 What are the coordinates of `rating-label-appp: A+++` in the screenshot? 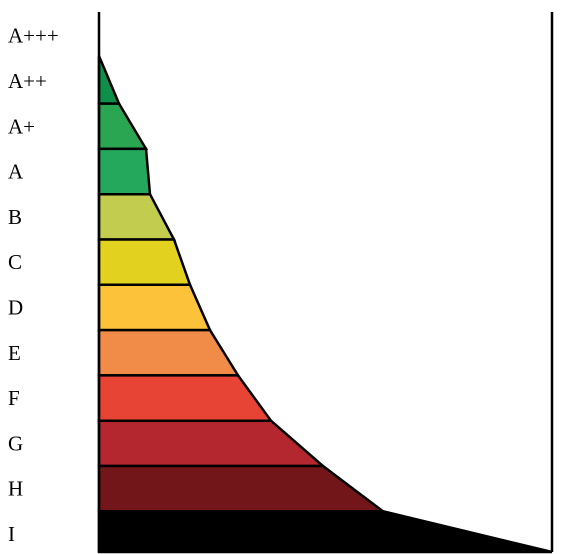 It's located at (33, 36).